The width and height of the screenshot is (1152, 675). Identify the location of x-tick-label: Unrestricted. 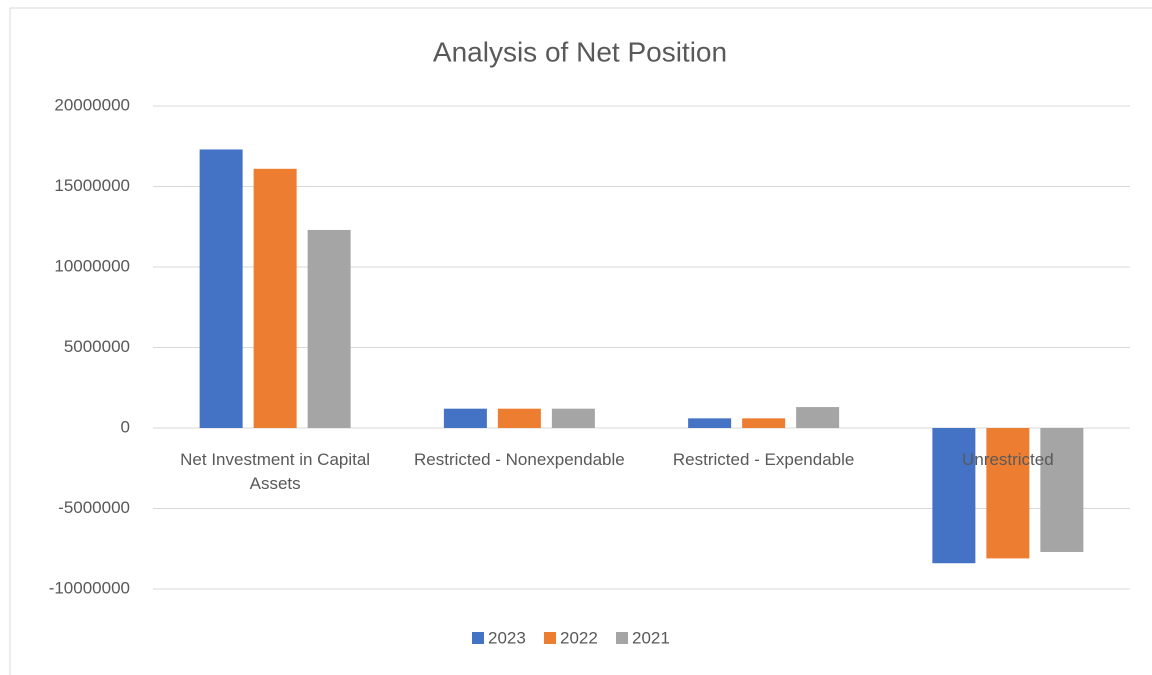
(1008, 459).